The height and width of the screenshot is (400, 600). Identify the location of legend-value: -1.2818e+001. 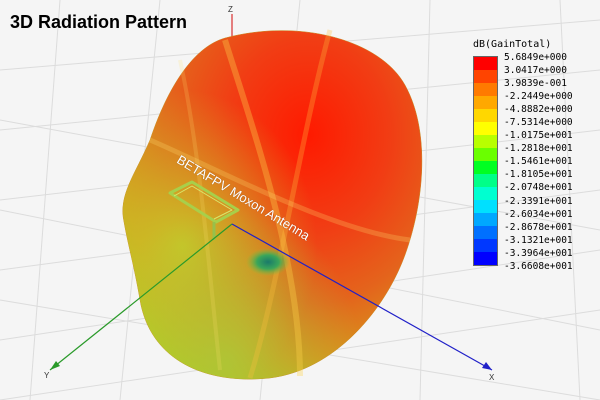
(538, 149).